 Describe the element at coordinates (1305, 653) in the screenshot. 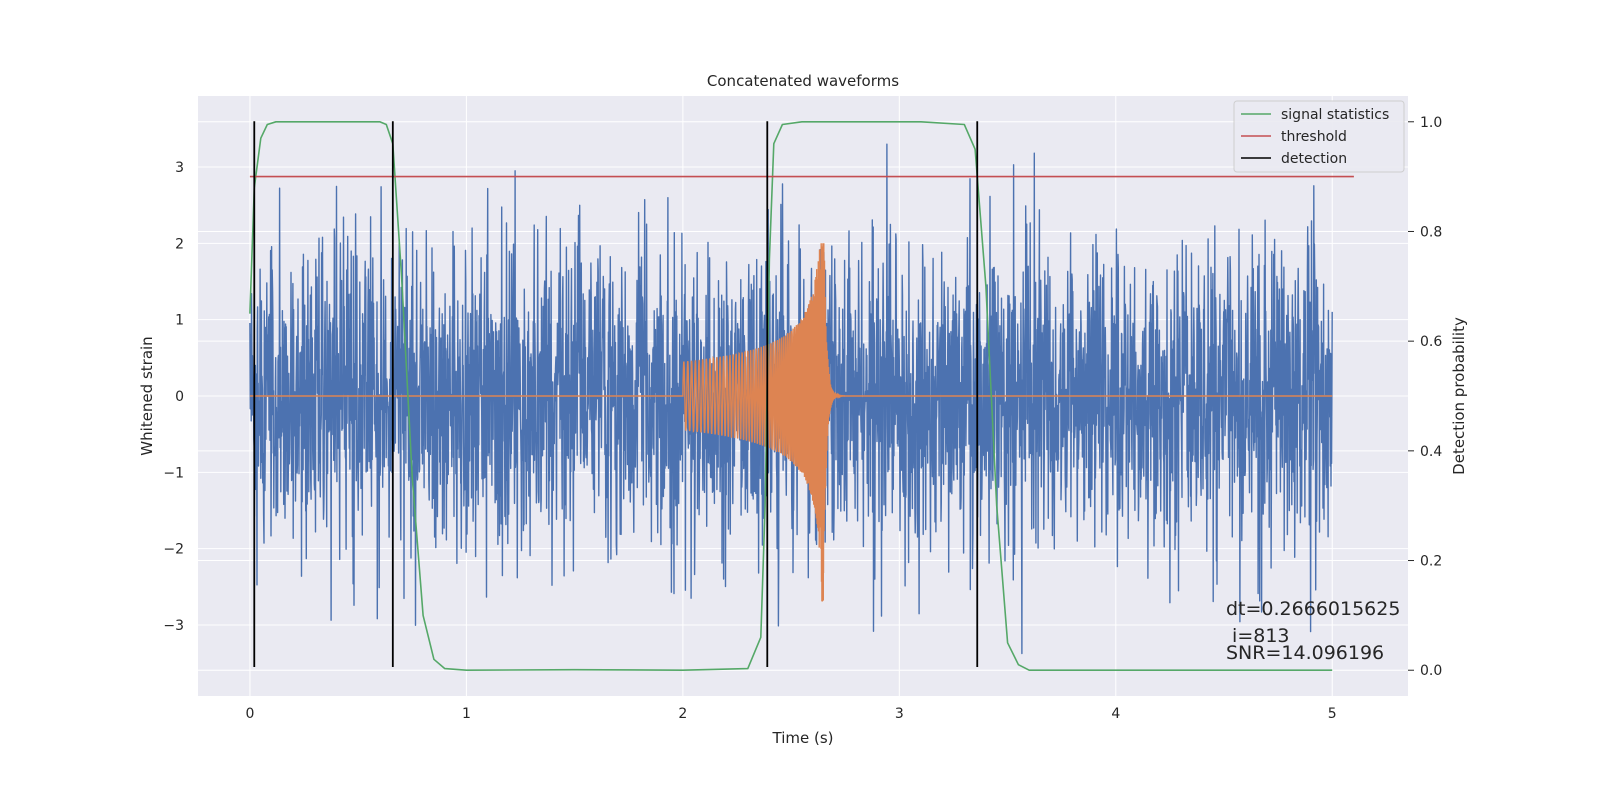

I see `annotation-snr: SNR=14.096196` at that location.